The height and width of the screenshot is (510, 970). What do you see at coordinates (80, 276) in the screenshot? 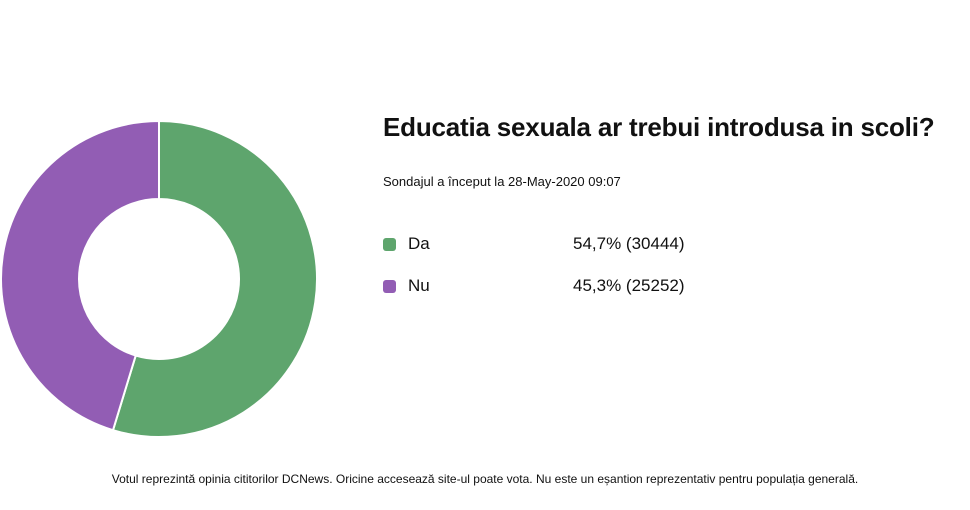
I see `donut-slice-nu` at bounding box center [80, 276].